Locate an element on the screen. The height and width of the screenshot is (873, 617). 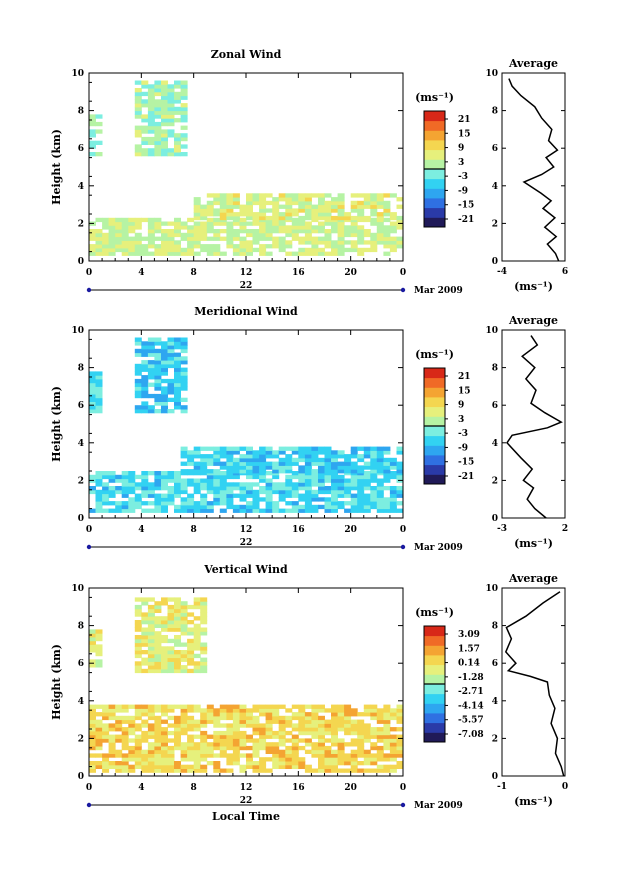
colorbar-tick-label: 15 is located at coordinates (464, 391).